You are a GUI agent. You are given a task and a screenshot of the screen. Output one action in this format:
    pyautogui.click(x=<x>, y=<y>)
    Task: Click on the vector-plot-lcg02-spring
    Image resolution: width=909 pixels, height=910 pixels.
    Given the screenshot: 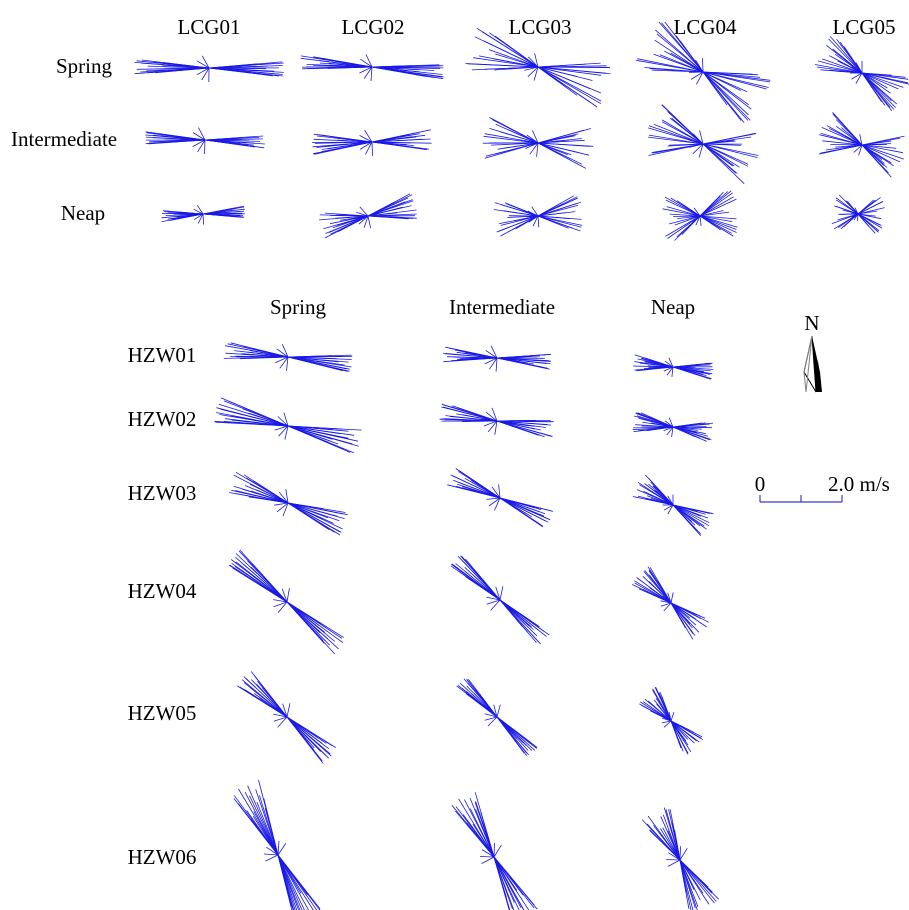 What is the action you would take?
    pyautogui.click(x=372, y=68)
    